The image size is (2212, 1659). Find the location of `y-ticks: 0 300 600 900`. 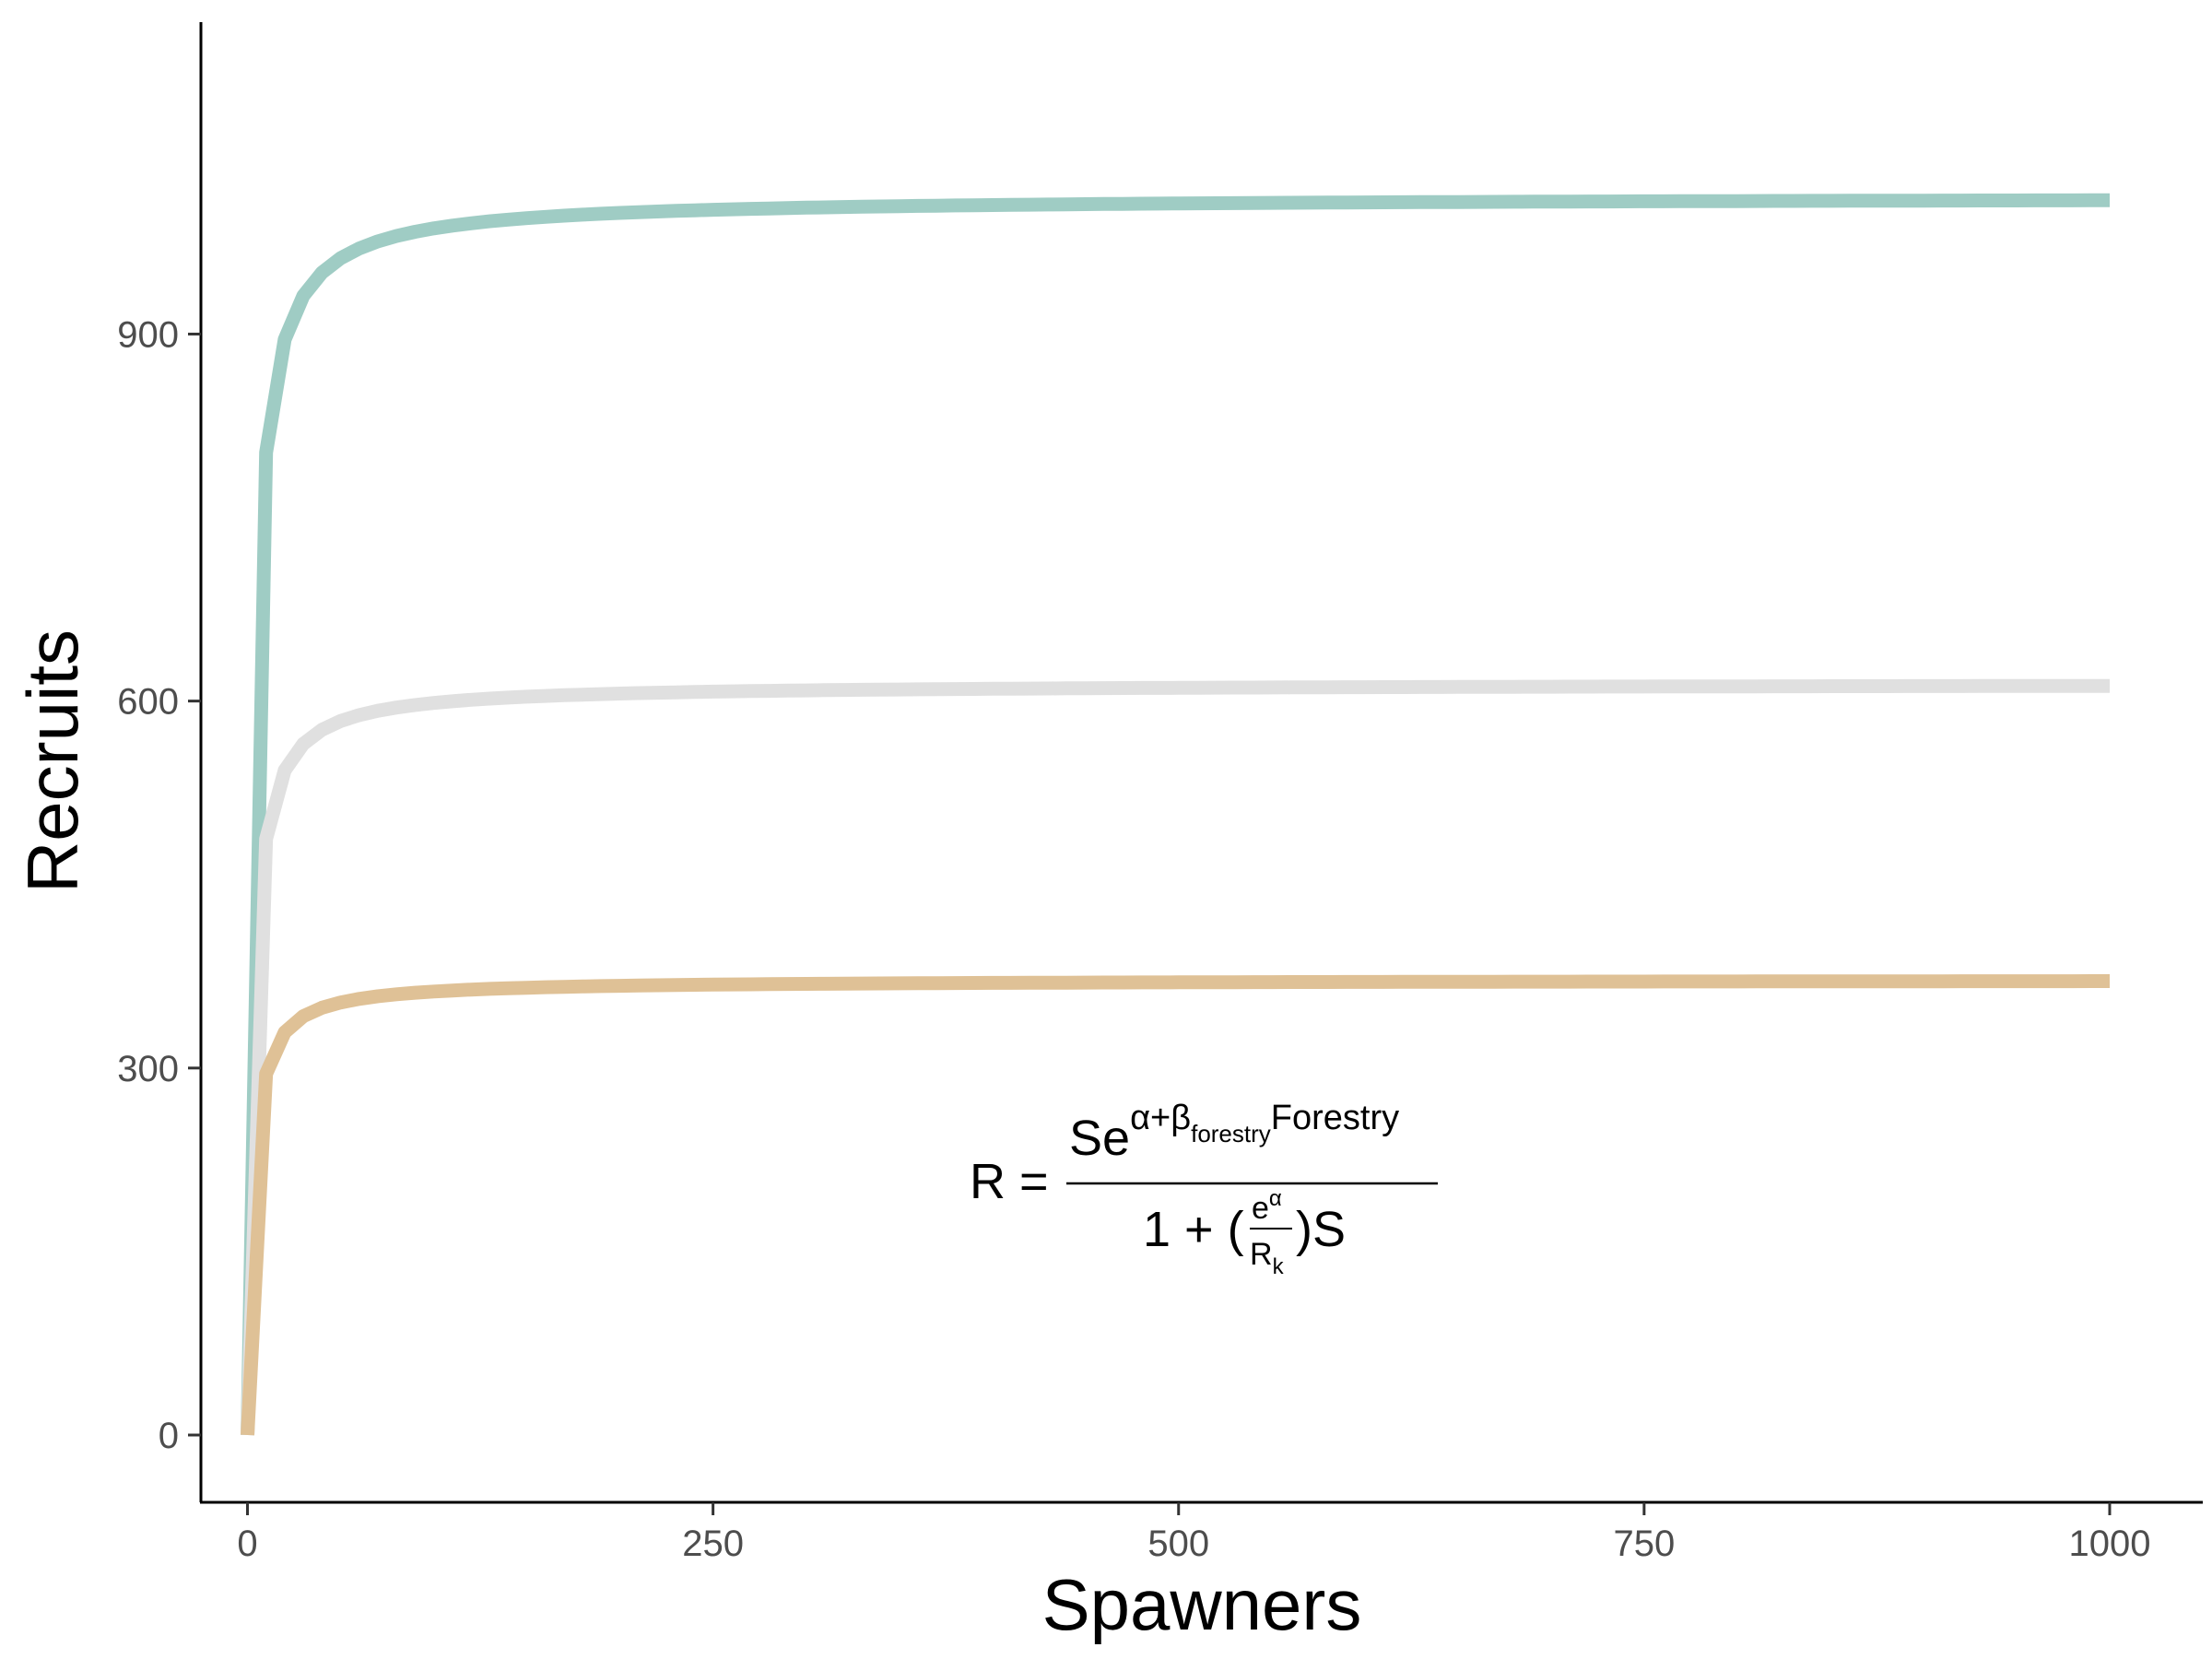

y-ticks: 0 300 600 900 is located at coordinates (159, 885).